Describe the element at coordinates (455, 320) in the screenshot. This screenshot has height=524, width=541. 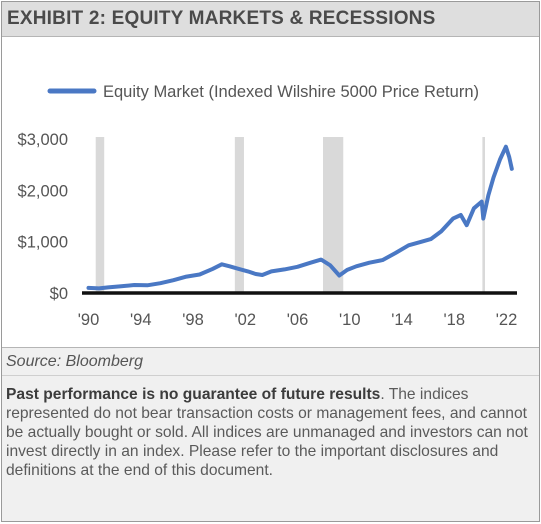
I see `x-tick-label: '18` at that location.